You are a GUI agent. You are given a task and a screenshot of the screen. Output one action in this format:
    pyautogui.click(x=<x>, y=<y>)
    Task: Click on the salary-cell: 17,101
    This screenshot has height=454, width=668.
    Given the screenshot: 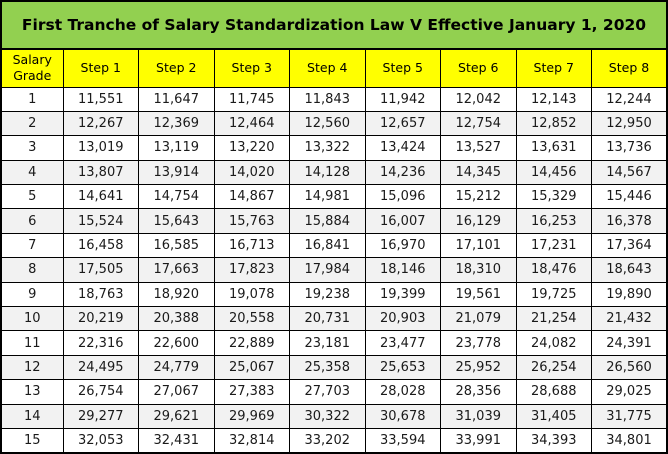 What is the action you would take?
    pyautogui.click(x=478, y=245)
    